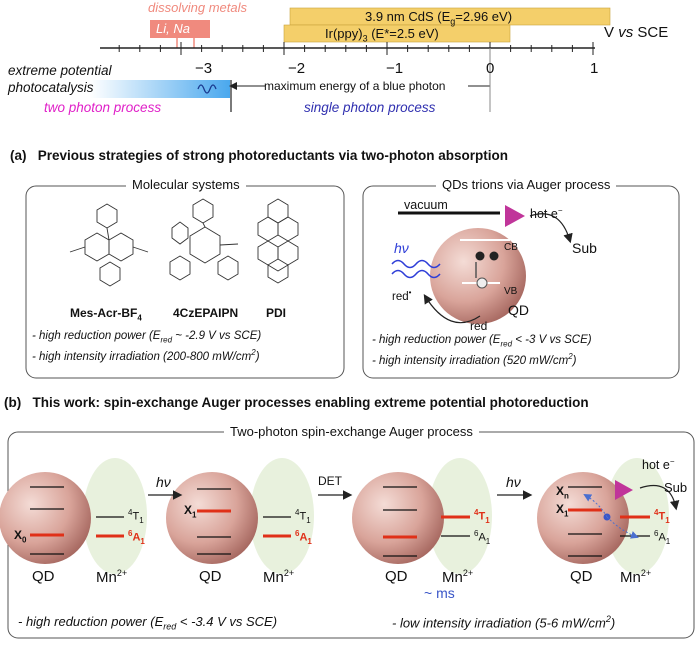  Describe the element at coordinates (43, 576) in the screenshot. I see `p1-qd-label: QD` at that location.